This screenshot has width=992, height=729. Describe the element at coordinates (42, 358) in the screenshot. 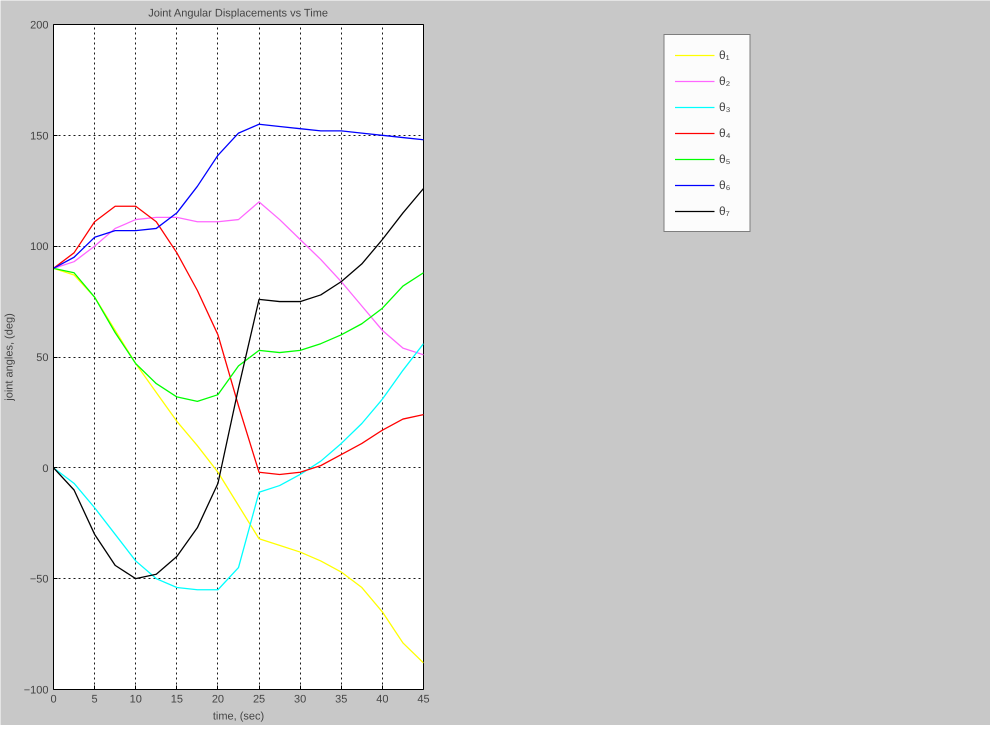

I see `y-tick-label: 50` at that location.